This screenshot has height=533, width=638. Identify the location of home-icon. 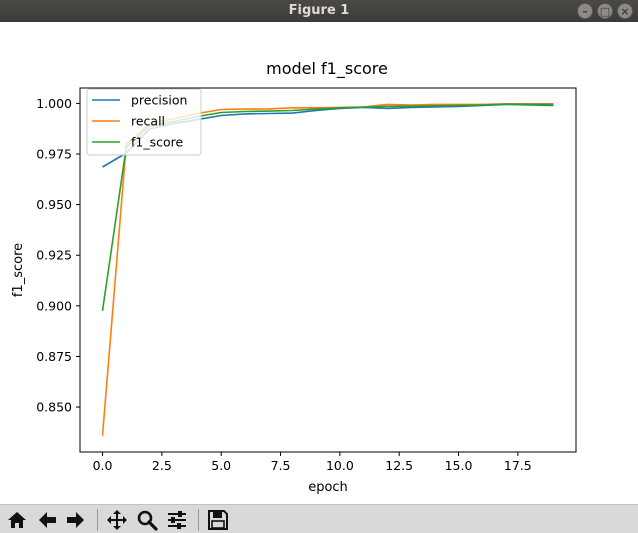
(17, 520).